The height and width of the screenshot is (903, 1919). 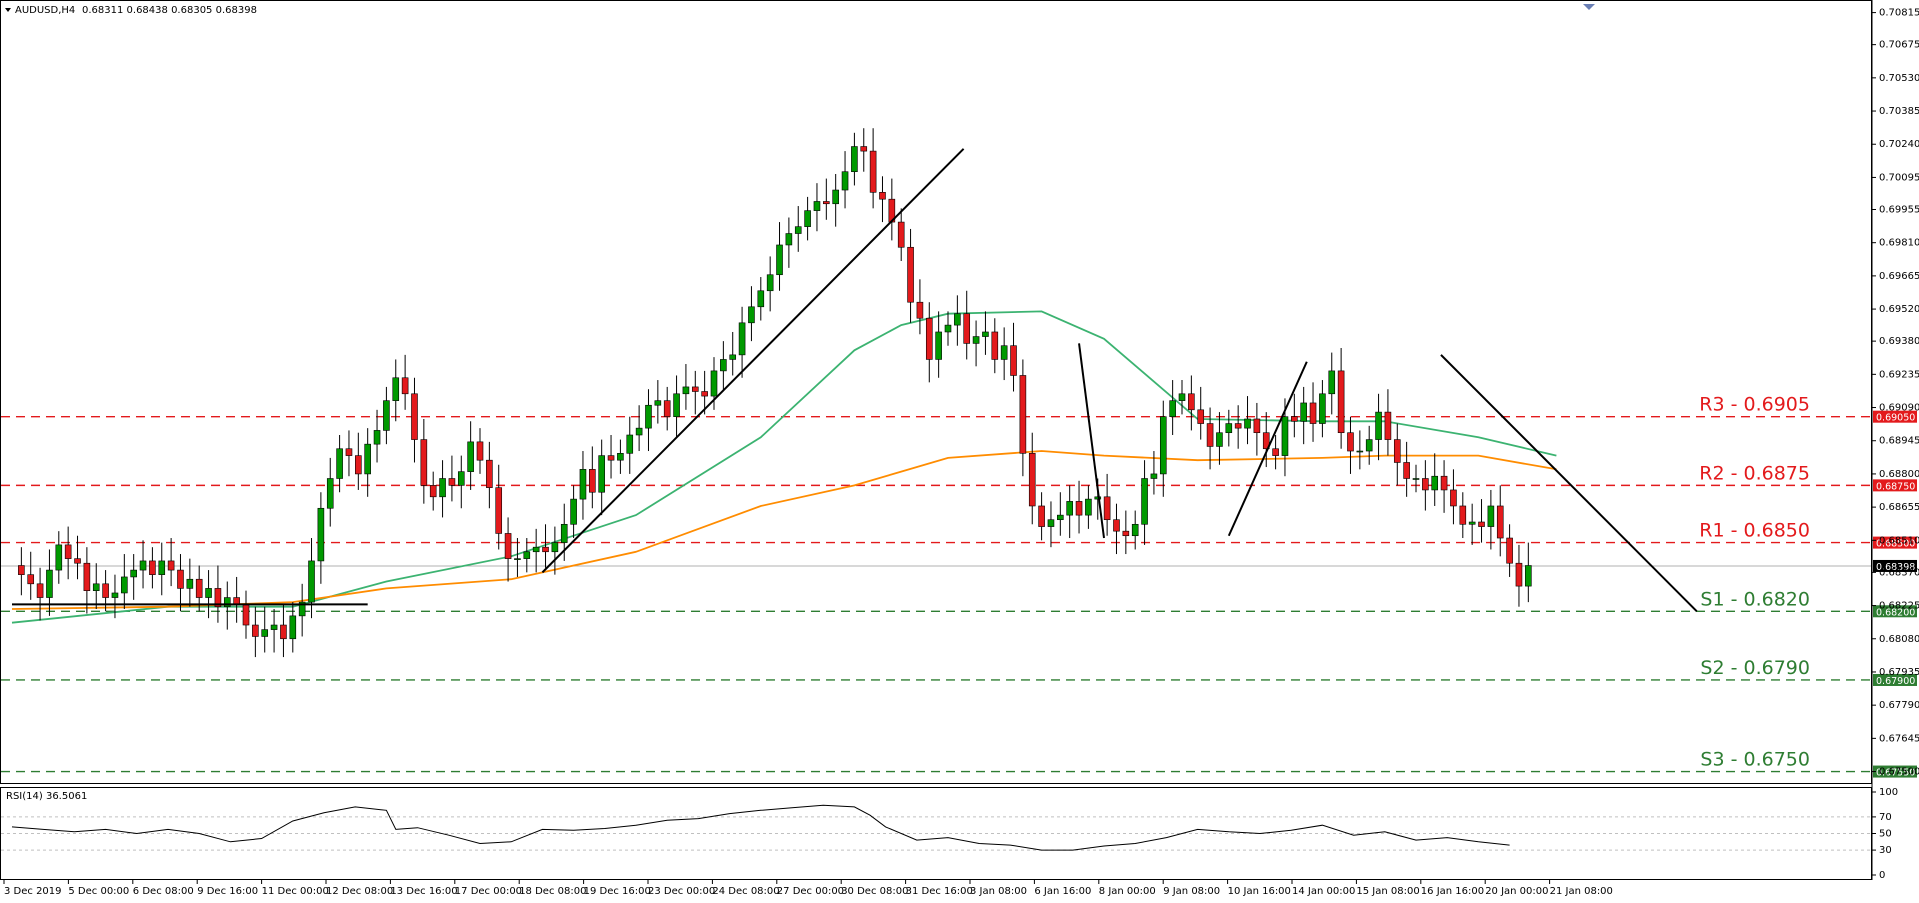 I want to click on time-tick-label: 6 Jan 16:00, so click(x=1062, y=891).